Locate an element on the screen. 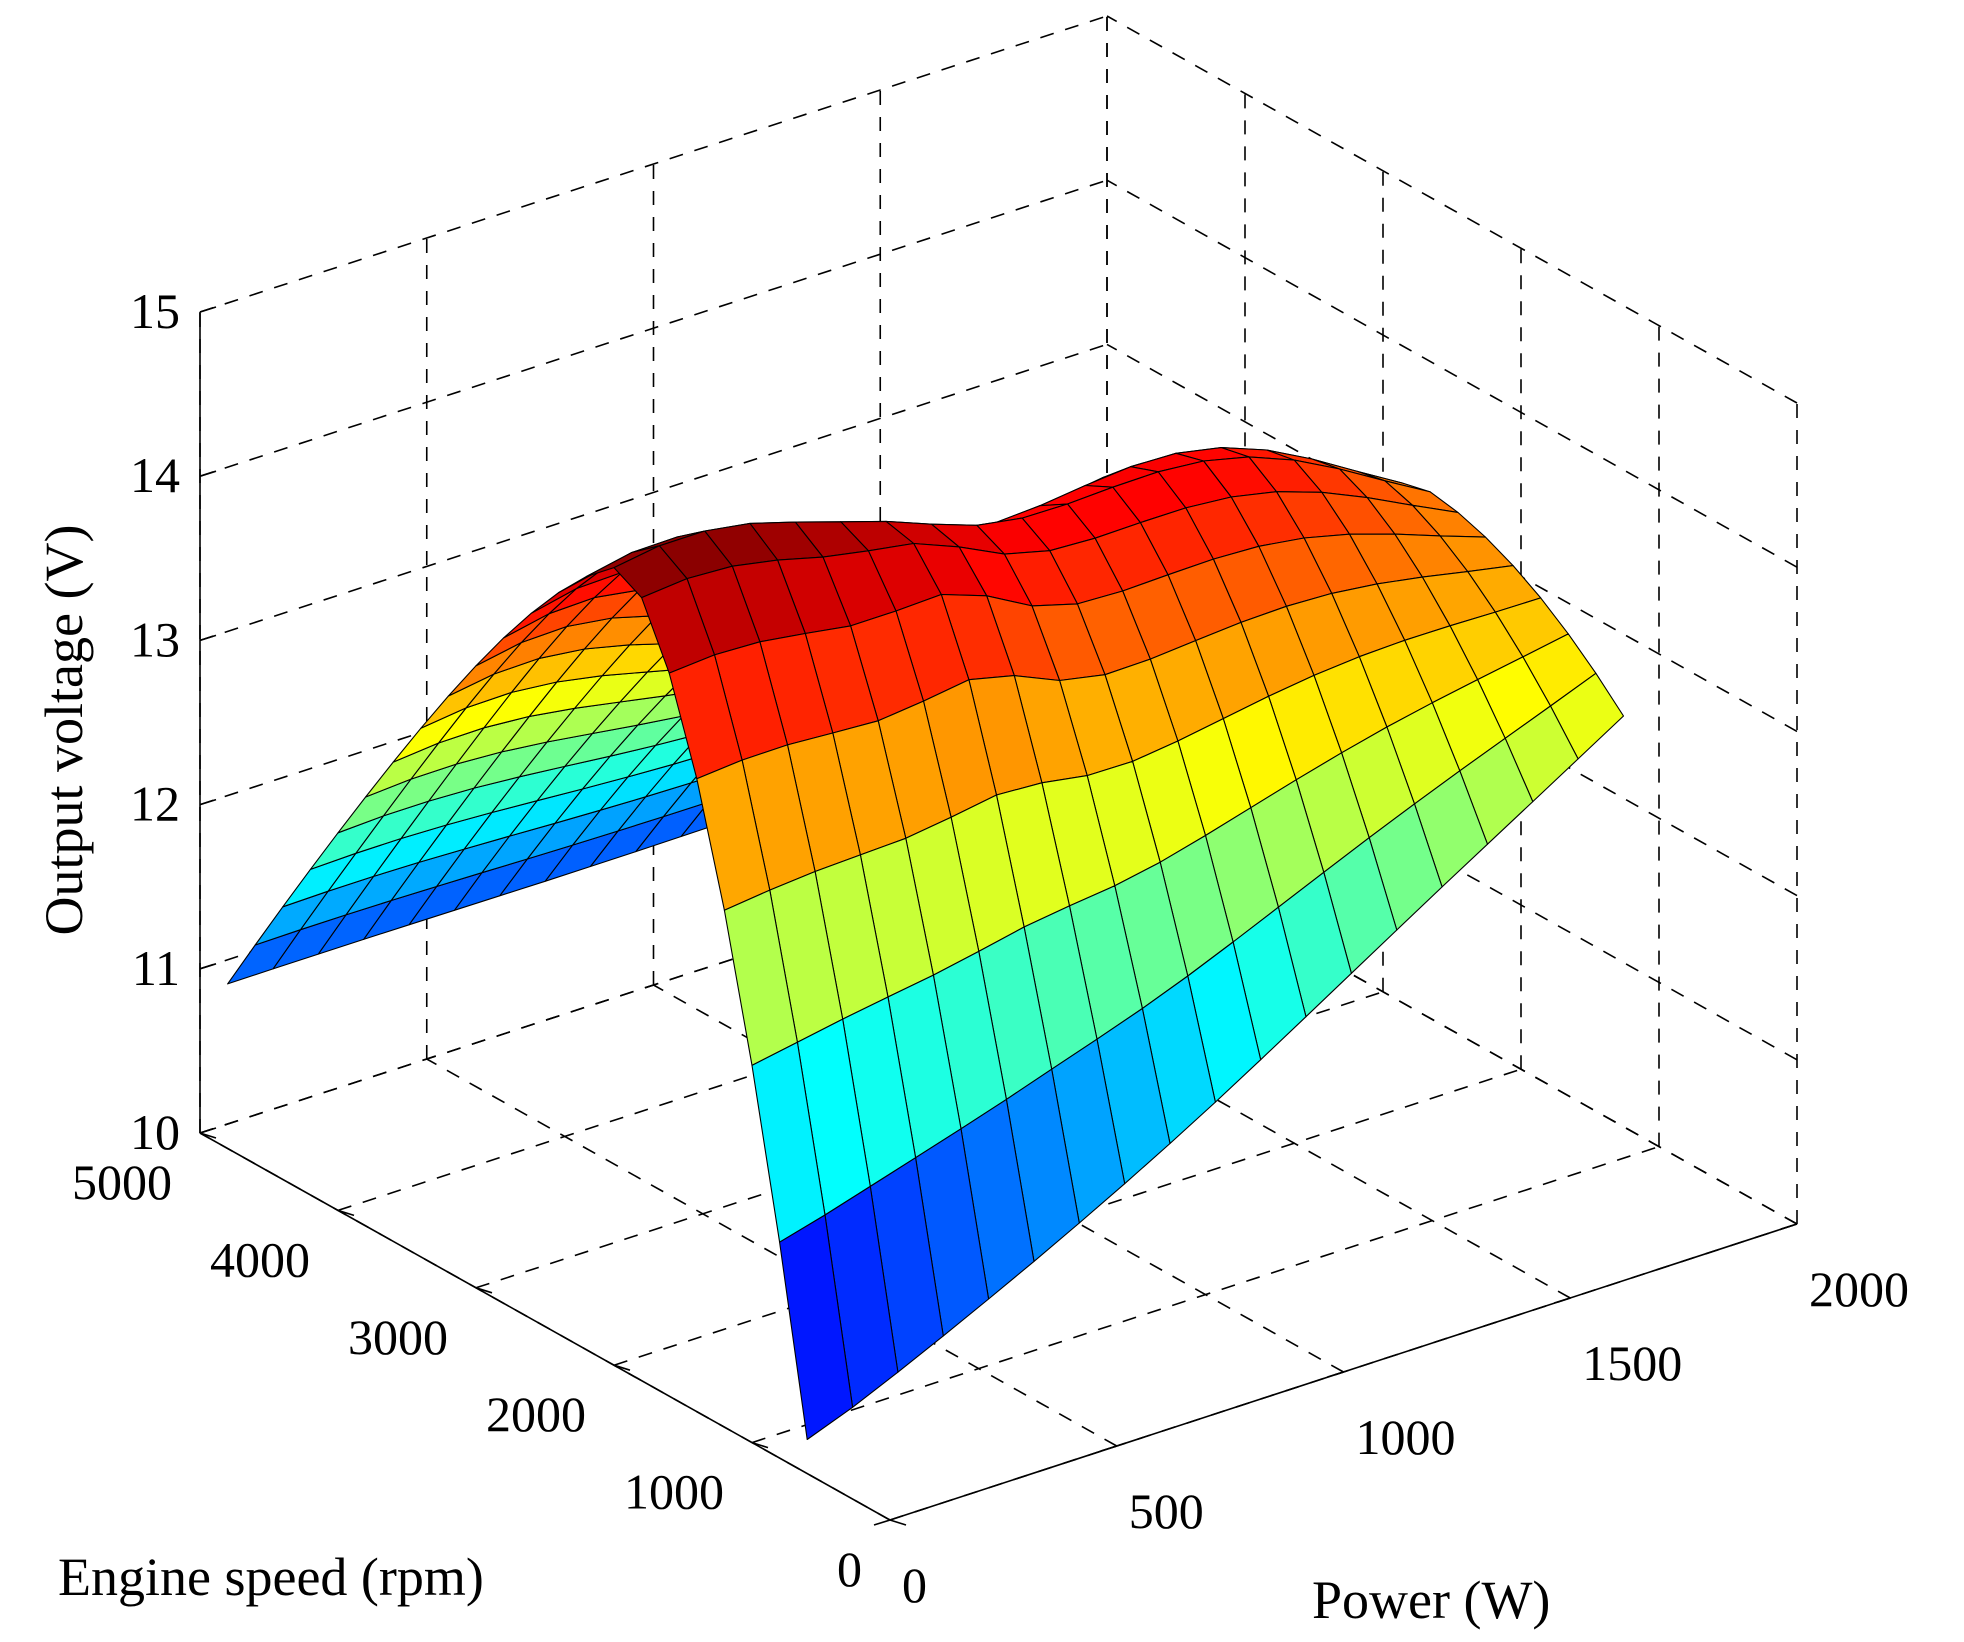 This screenshot has height=1642, width=1964. y-tick-label: 3000 is located at coordinates (398, 1337).